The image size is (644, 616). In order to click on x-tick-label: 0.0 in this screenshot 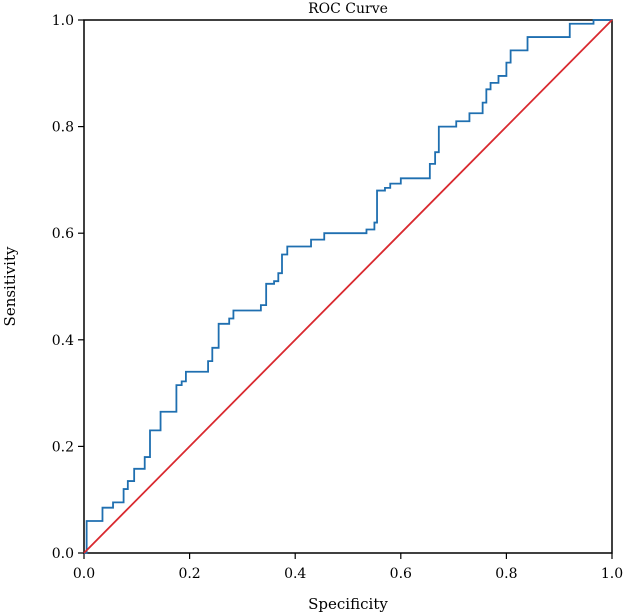, I will do `click(84, 574)`.